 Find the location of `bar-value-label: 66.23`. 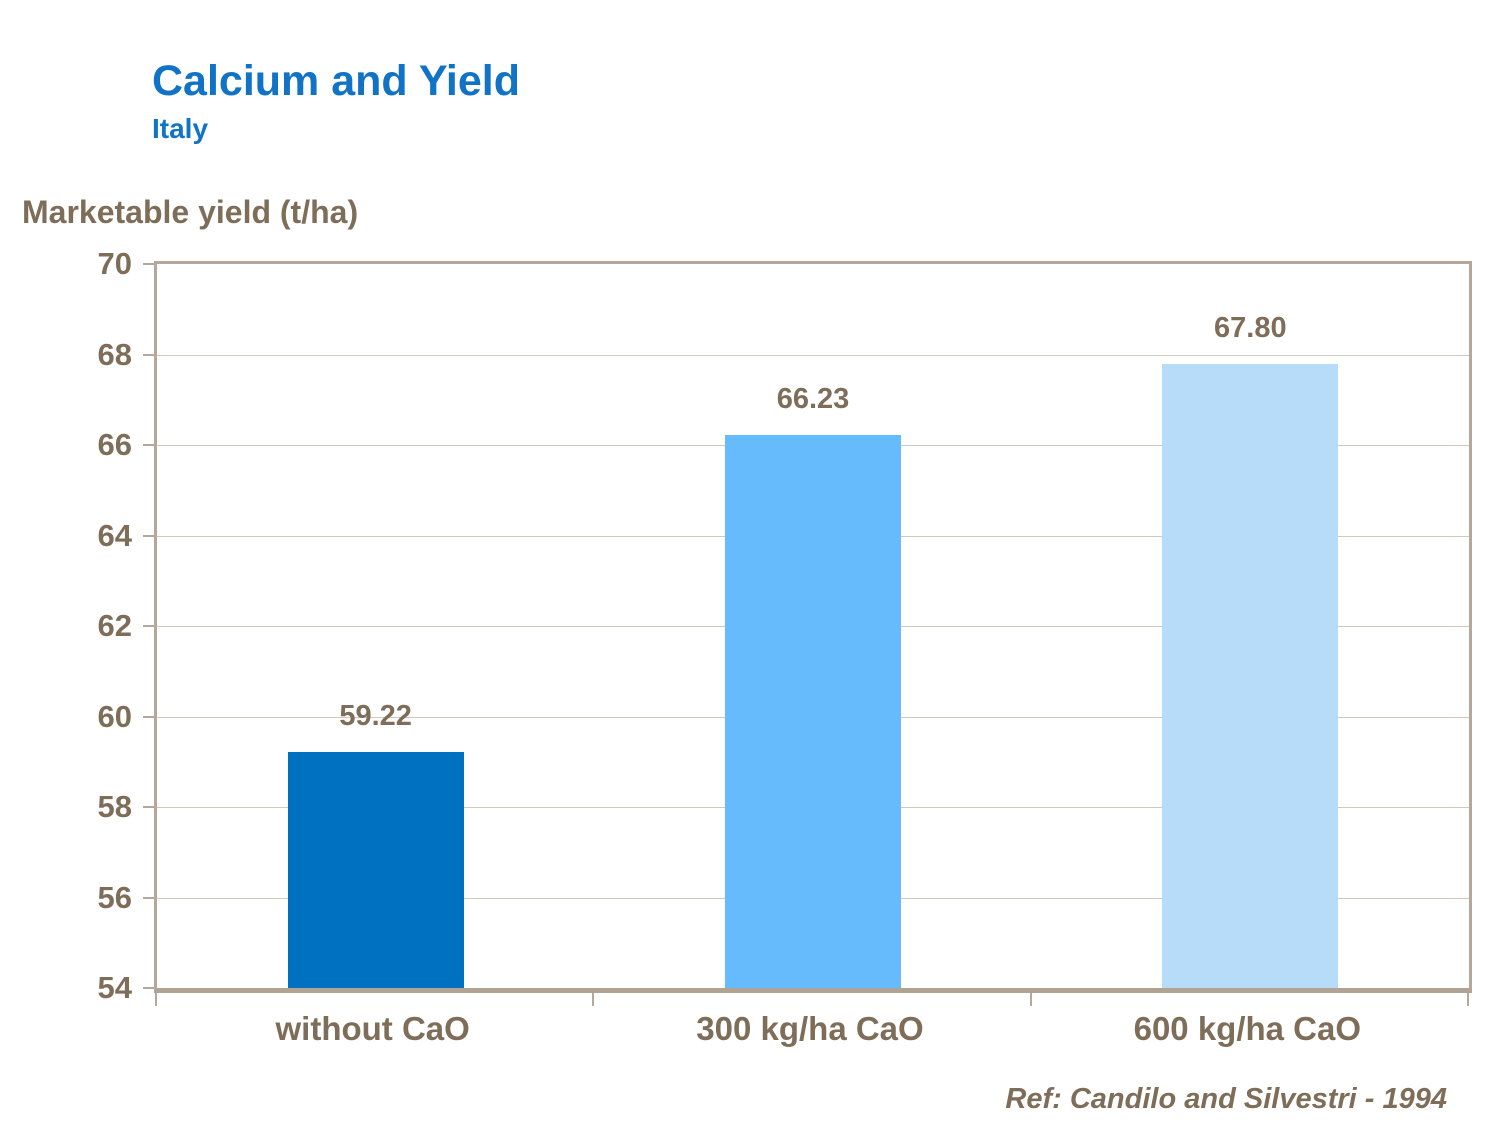

bar-value-label: 66.23 is located at coordinates (813, 398).